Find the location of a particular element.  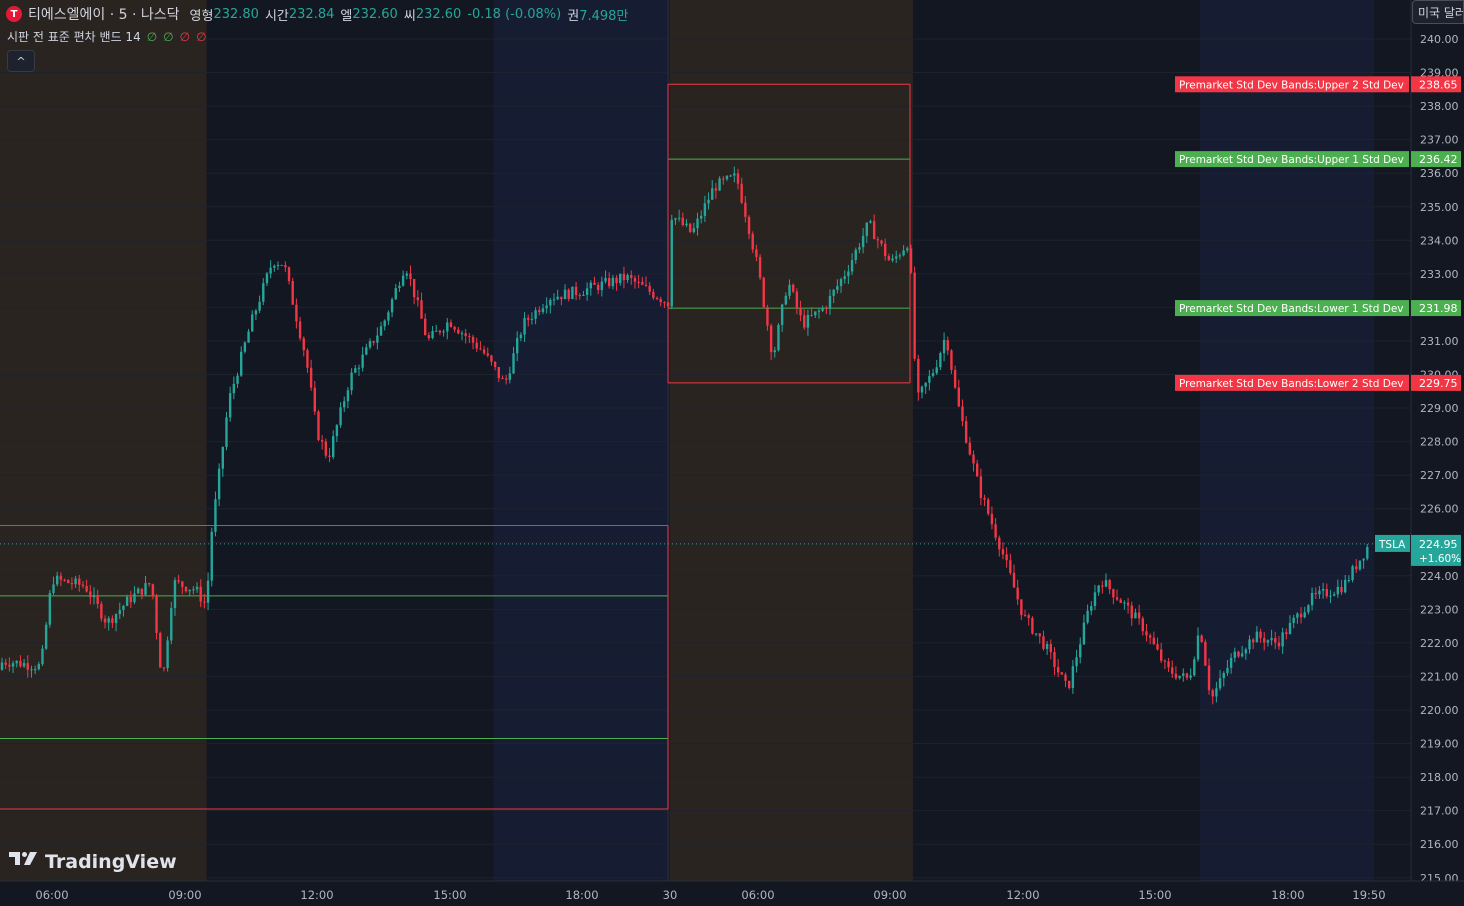

open-value: 232.80 is located at coordinates (236, 14).